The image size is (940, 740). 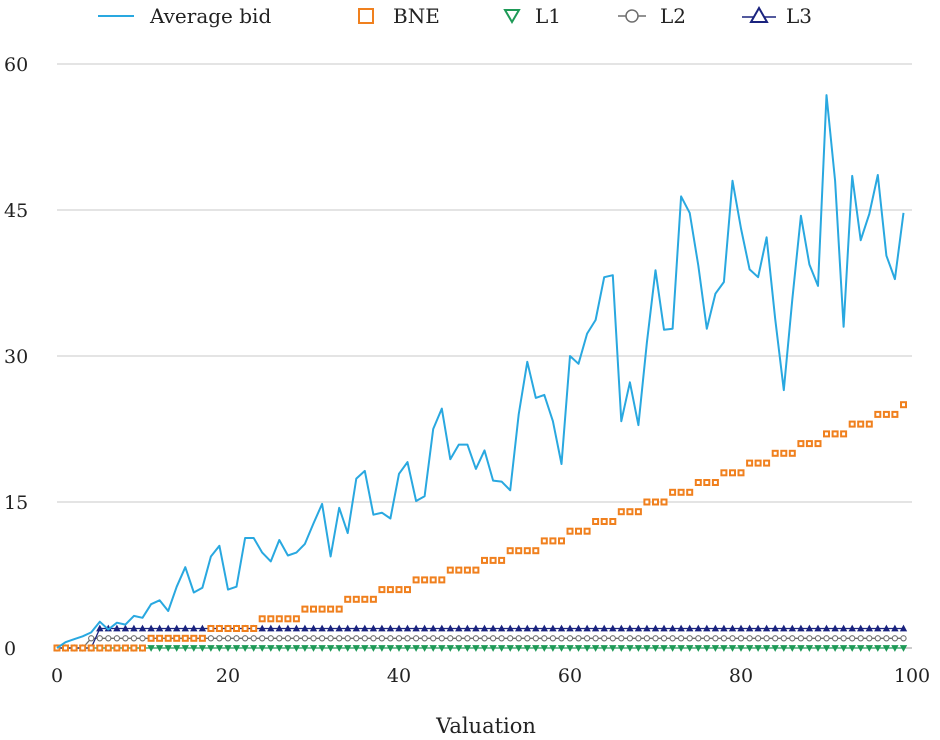 I want to click on y-tick-label-15: 15, so click(x=16, y=503).